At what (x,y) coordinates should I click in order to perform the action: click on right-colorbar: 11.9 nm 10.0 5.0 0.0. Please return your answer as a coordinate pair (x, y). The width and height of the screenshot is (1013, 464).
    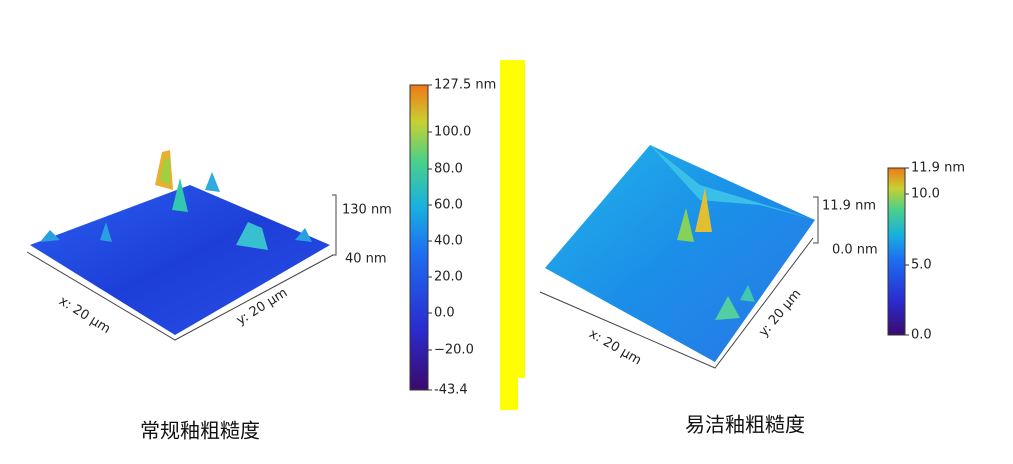
    Looking at the image, I should click on (926, 252).